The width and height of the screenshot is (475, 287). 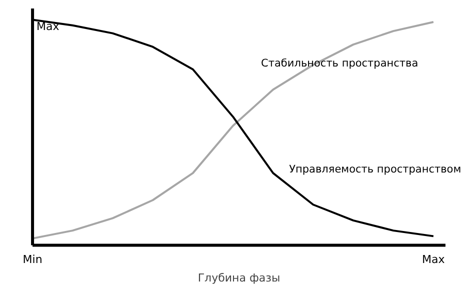 What do you see at coordinates (375, 169) in the screenshot?
I see `series-label: Управляемость пространством` at bounding box center [375, 169].